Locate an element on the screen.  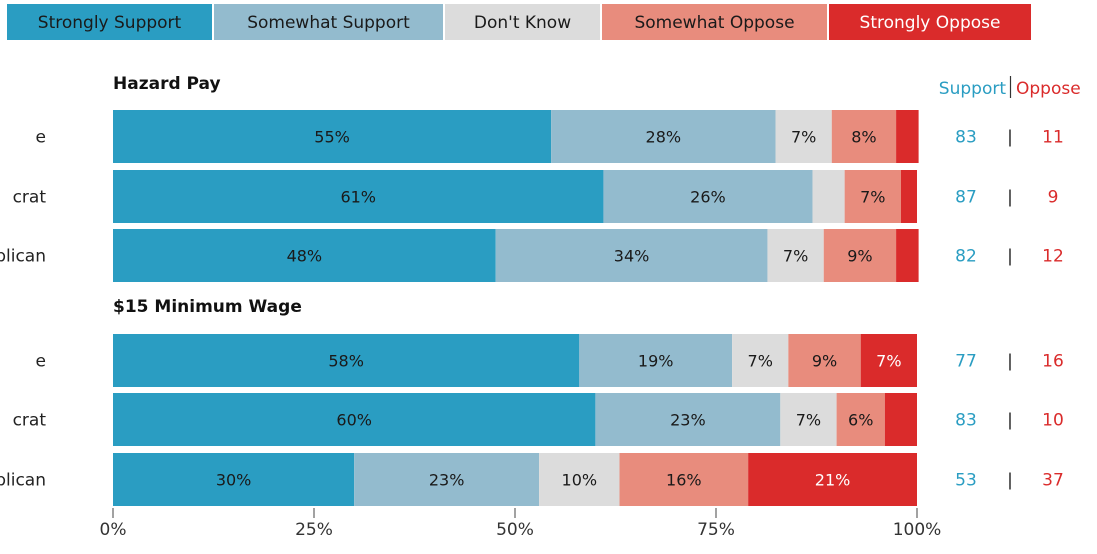
oppose-header: Oppose is located at coordinates (1048, 89).